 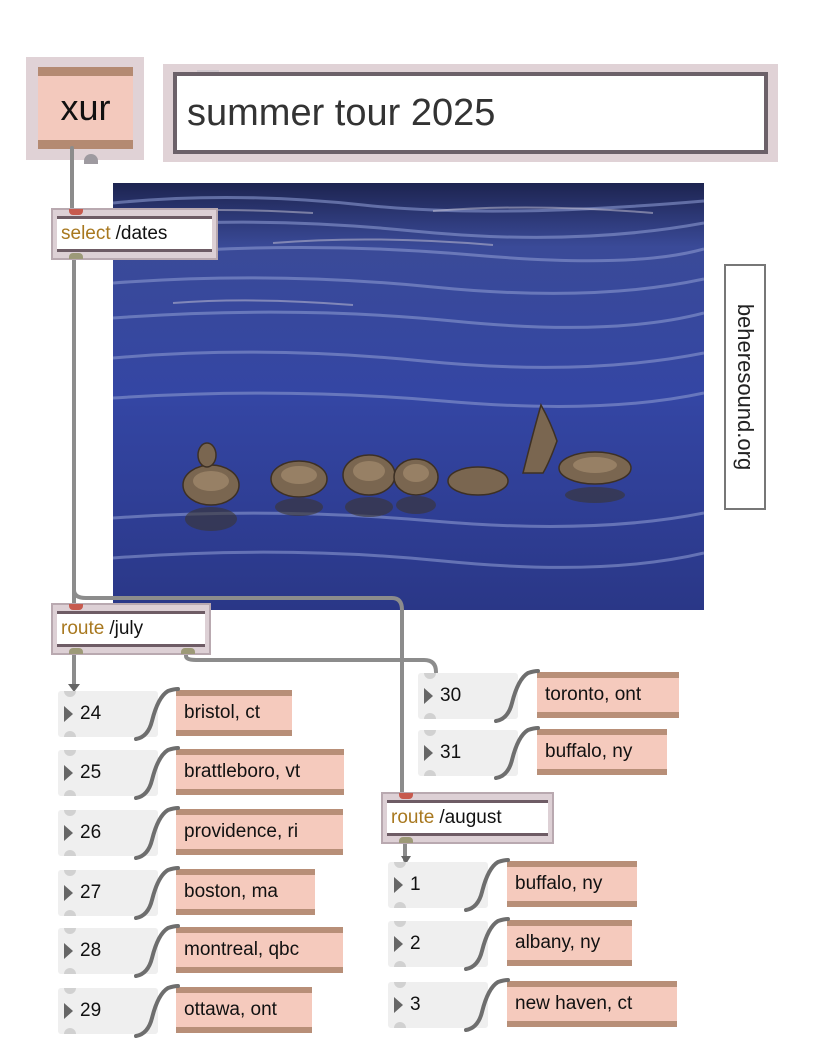 What do you see at coordinates (76, 651) in the screenshot?
I see `route-july-outlet-left` at bounding box center [76, 651].